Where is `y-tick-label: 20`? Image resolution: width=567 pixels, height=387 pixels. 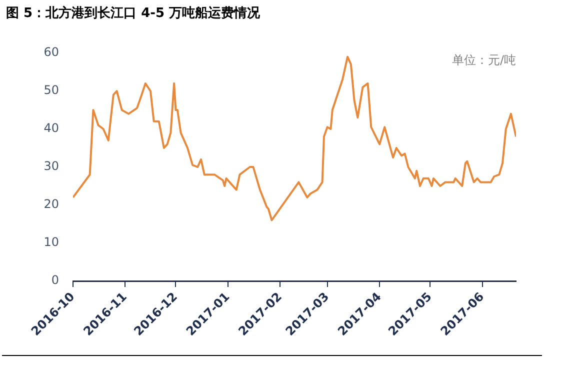 y-tick-label: 20 is located at coordinates (51, 204).